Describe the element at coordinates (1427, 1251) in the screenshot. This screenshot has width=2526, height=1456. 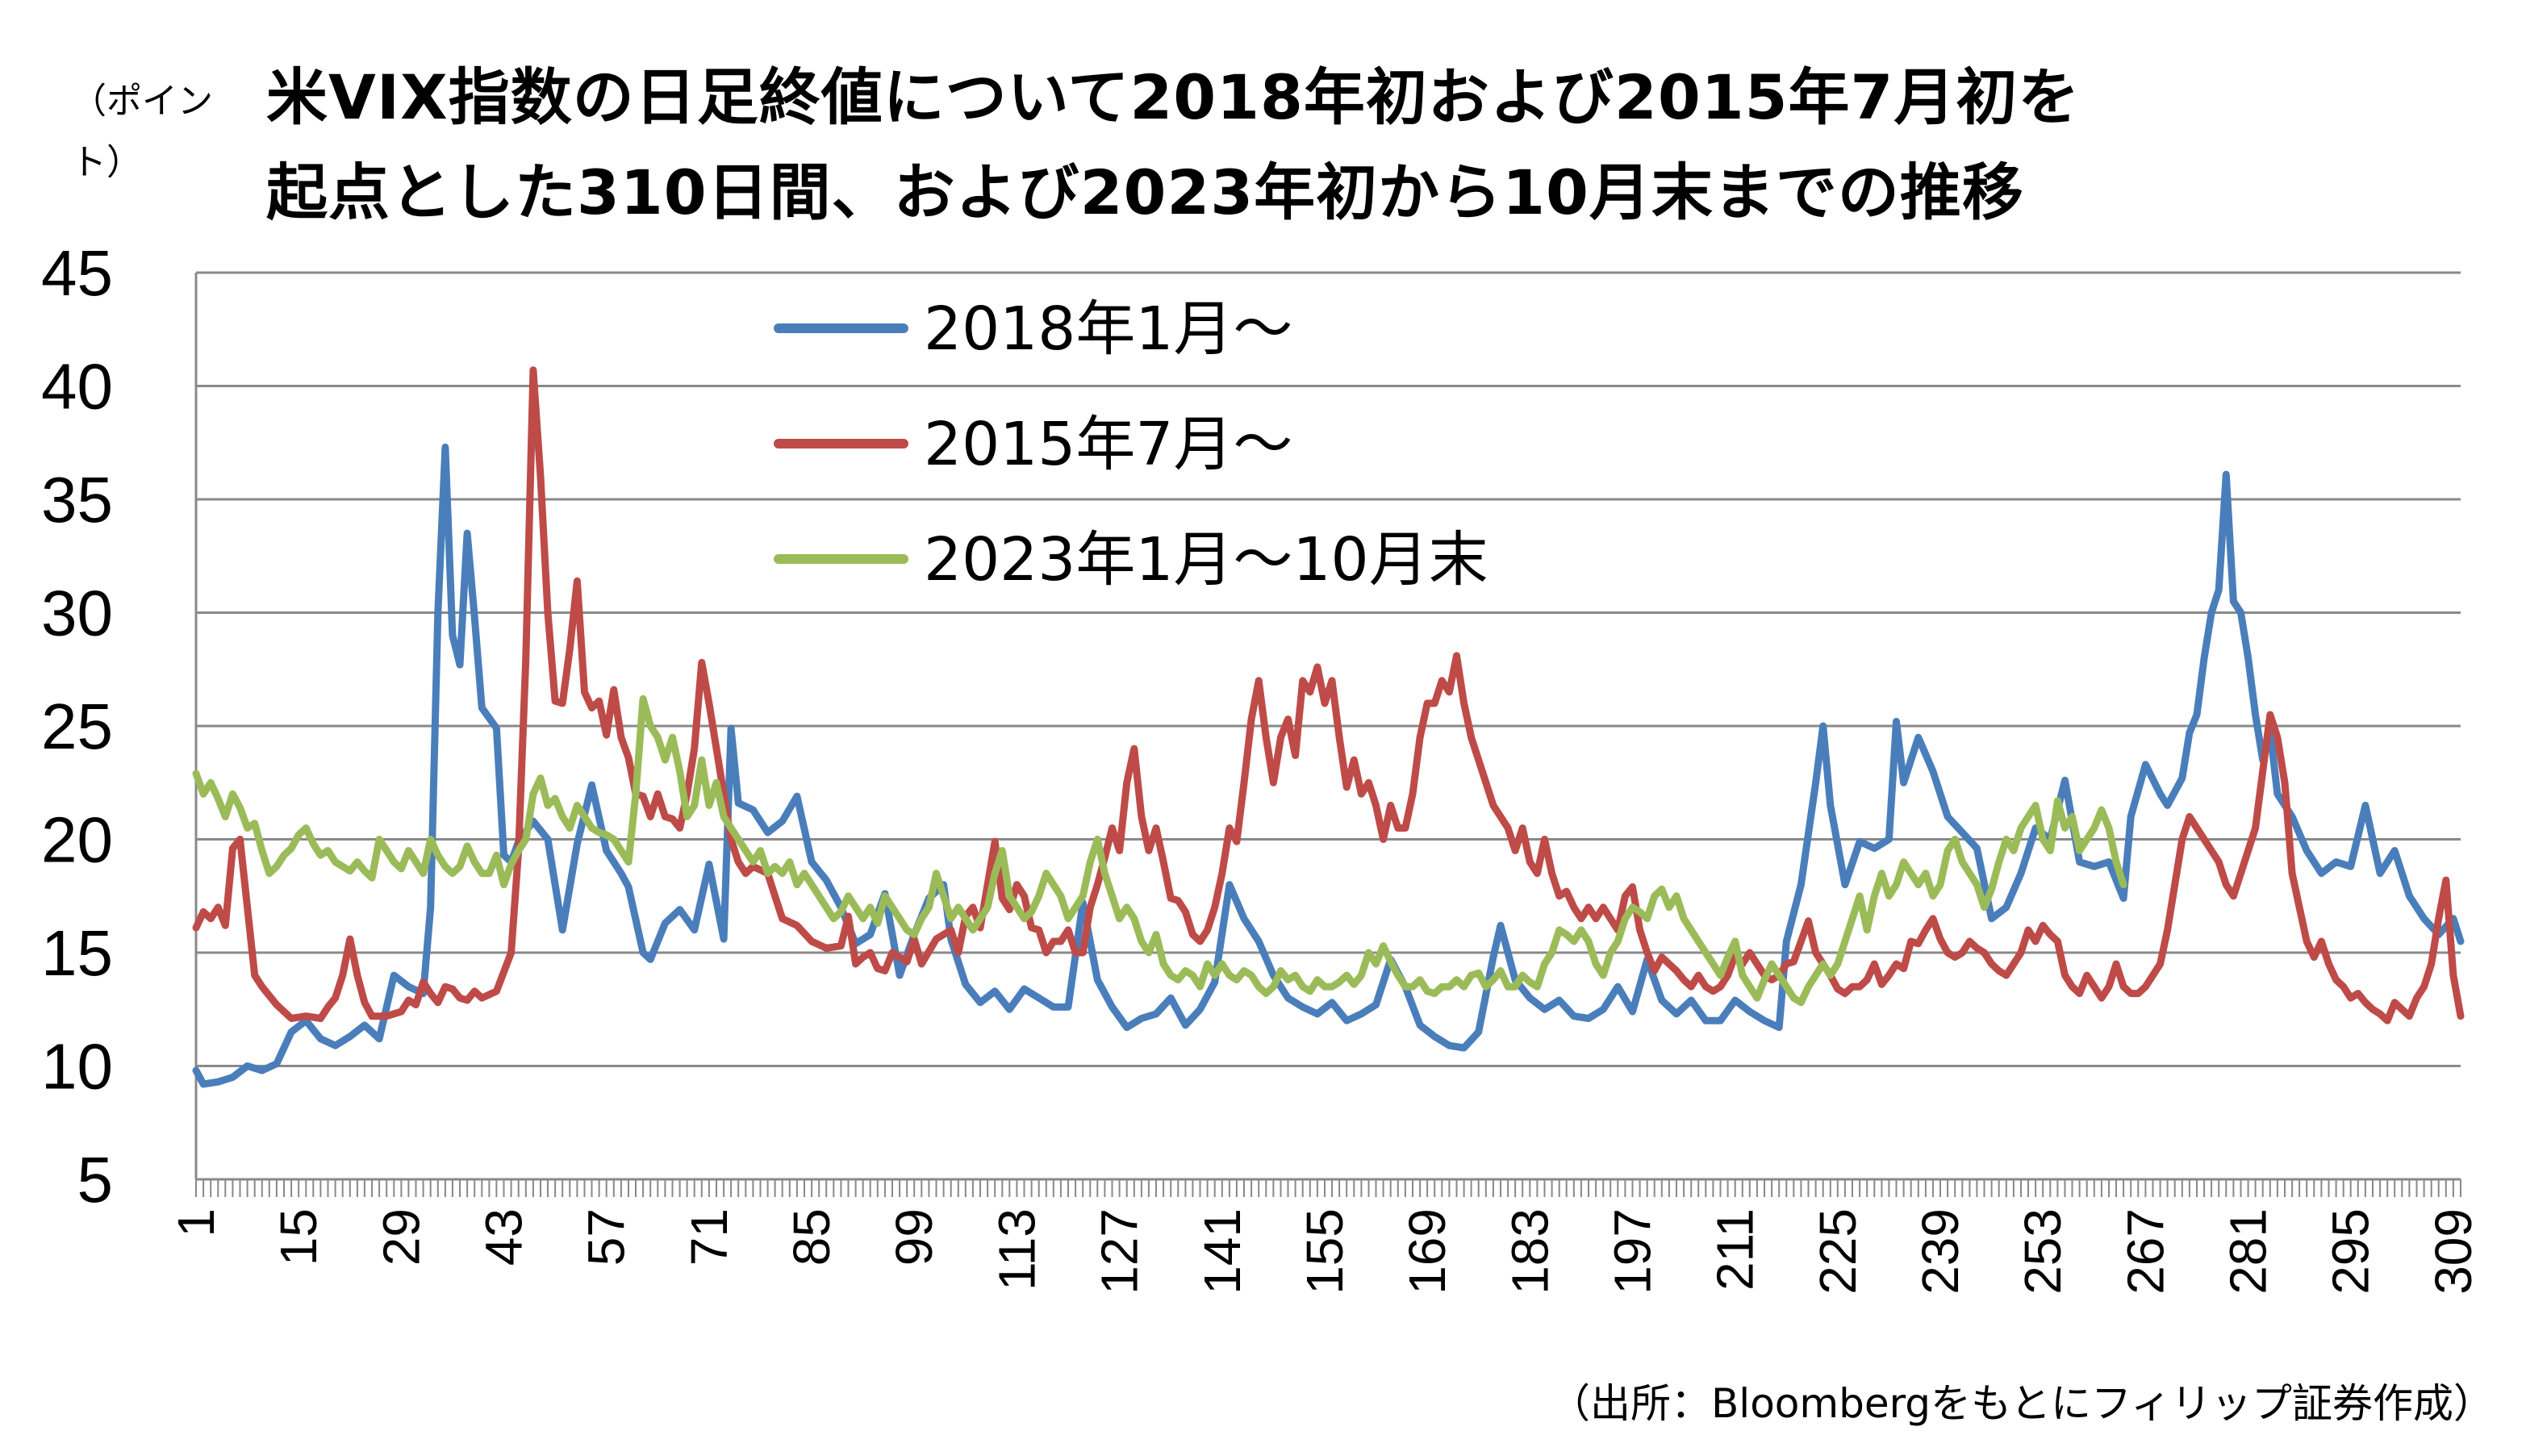
I see `x-tick-label-169: 169` at that location.